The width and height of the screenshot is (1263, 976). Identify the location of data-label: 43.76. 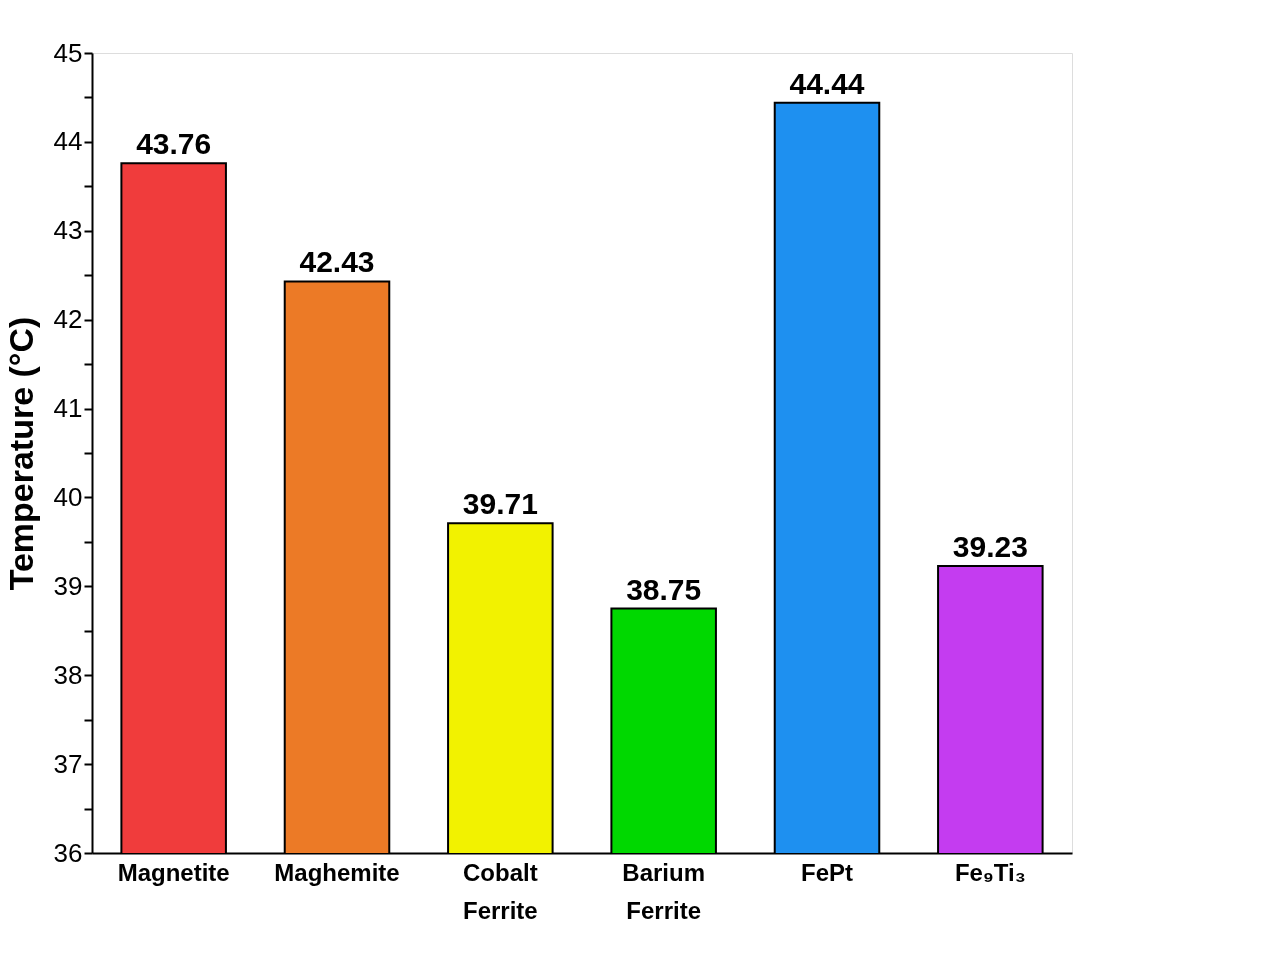
(174, 144).